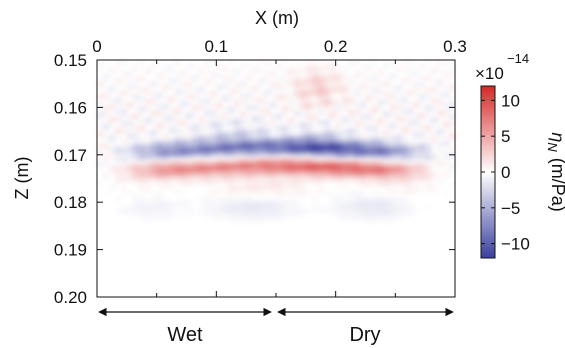 The width and height of the screenshot is (565, 348). Describe the element at coordinates (70, 202) in the screenshot. I see `y-tick-label: 0.18` at that location.